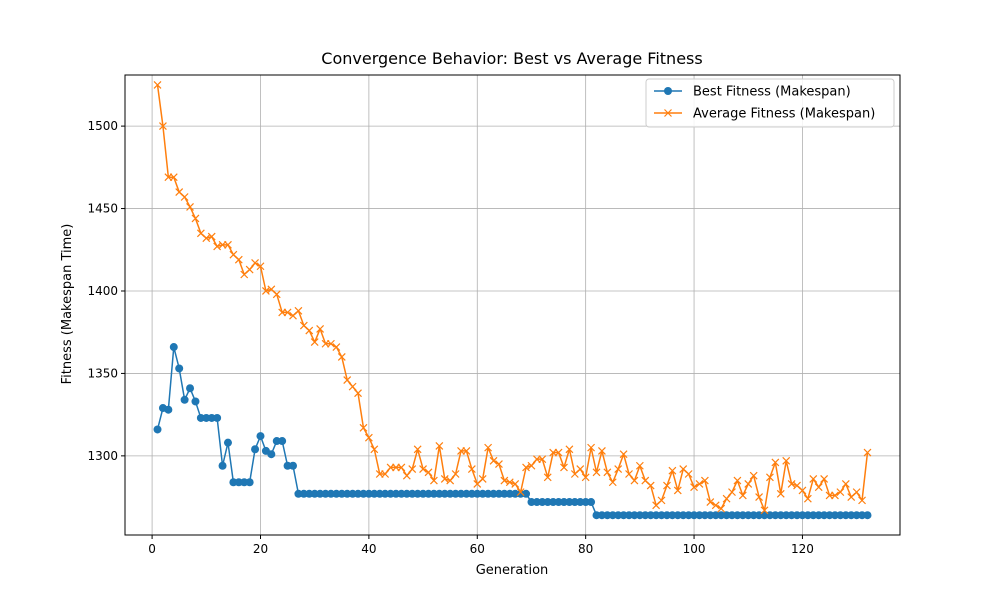 The height and width of the screenshot is (600, 1000). I want to click on y-tick-label: 1400, so click(102, 291).